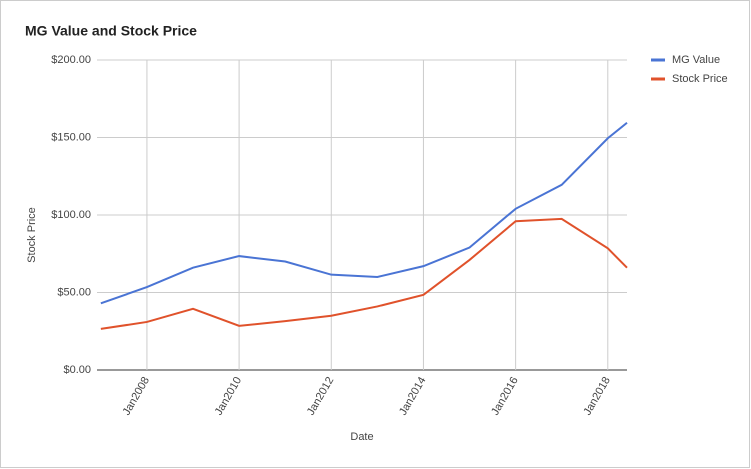 The width and height of the screenshot is (751, 469). Describe the element at coordinates (696, 60) in the screenshot. I see `legend-label: MG Value` at that location.